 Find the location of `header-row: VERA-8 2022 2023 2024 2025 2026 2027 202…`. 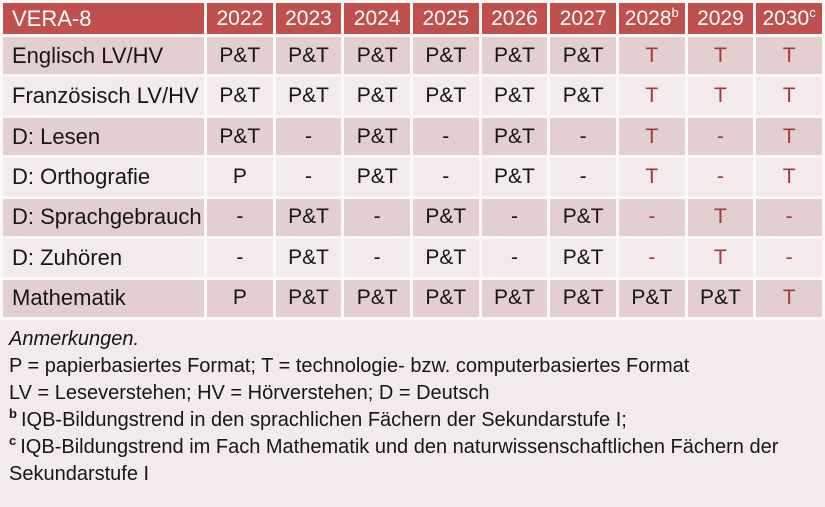

header-row: VERA-8 2022 2023 2024 2025 2026 2027 202… is located at coordinates (412, 18).